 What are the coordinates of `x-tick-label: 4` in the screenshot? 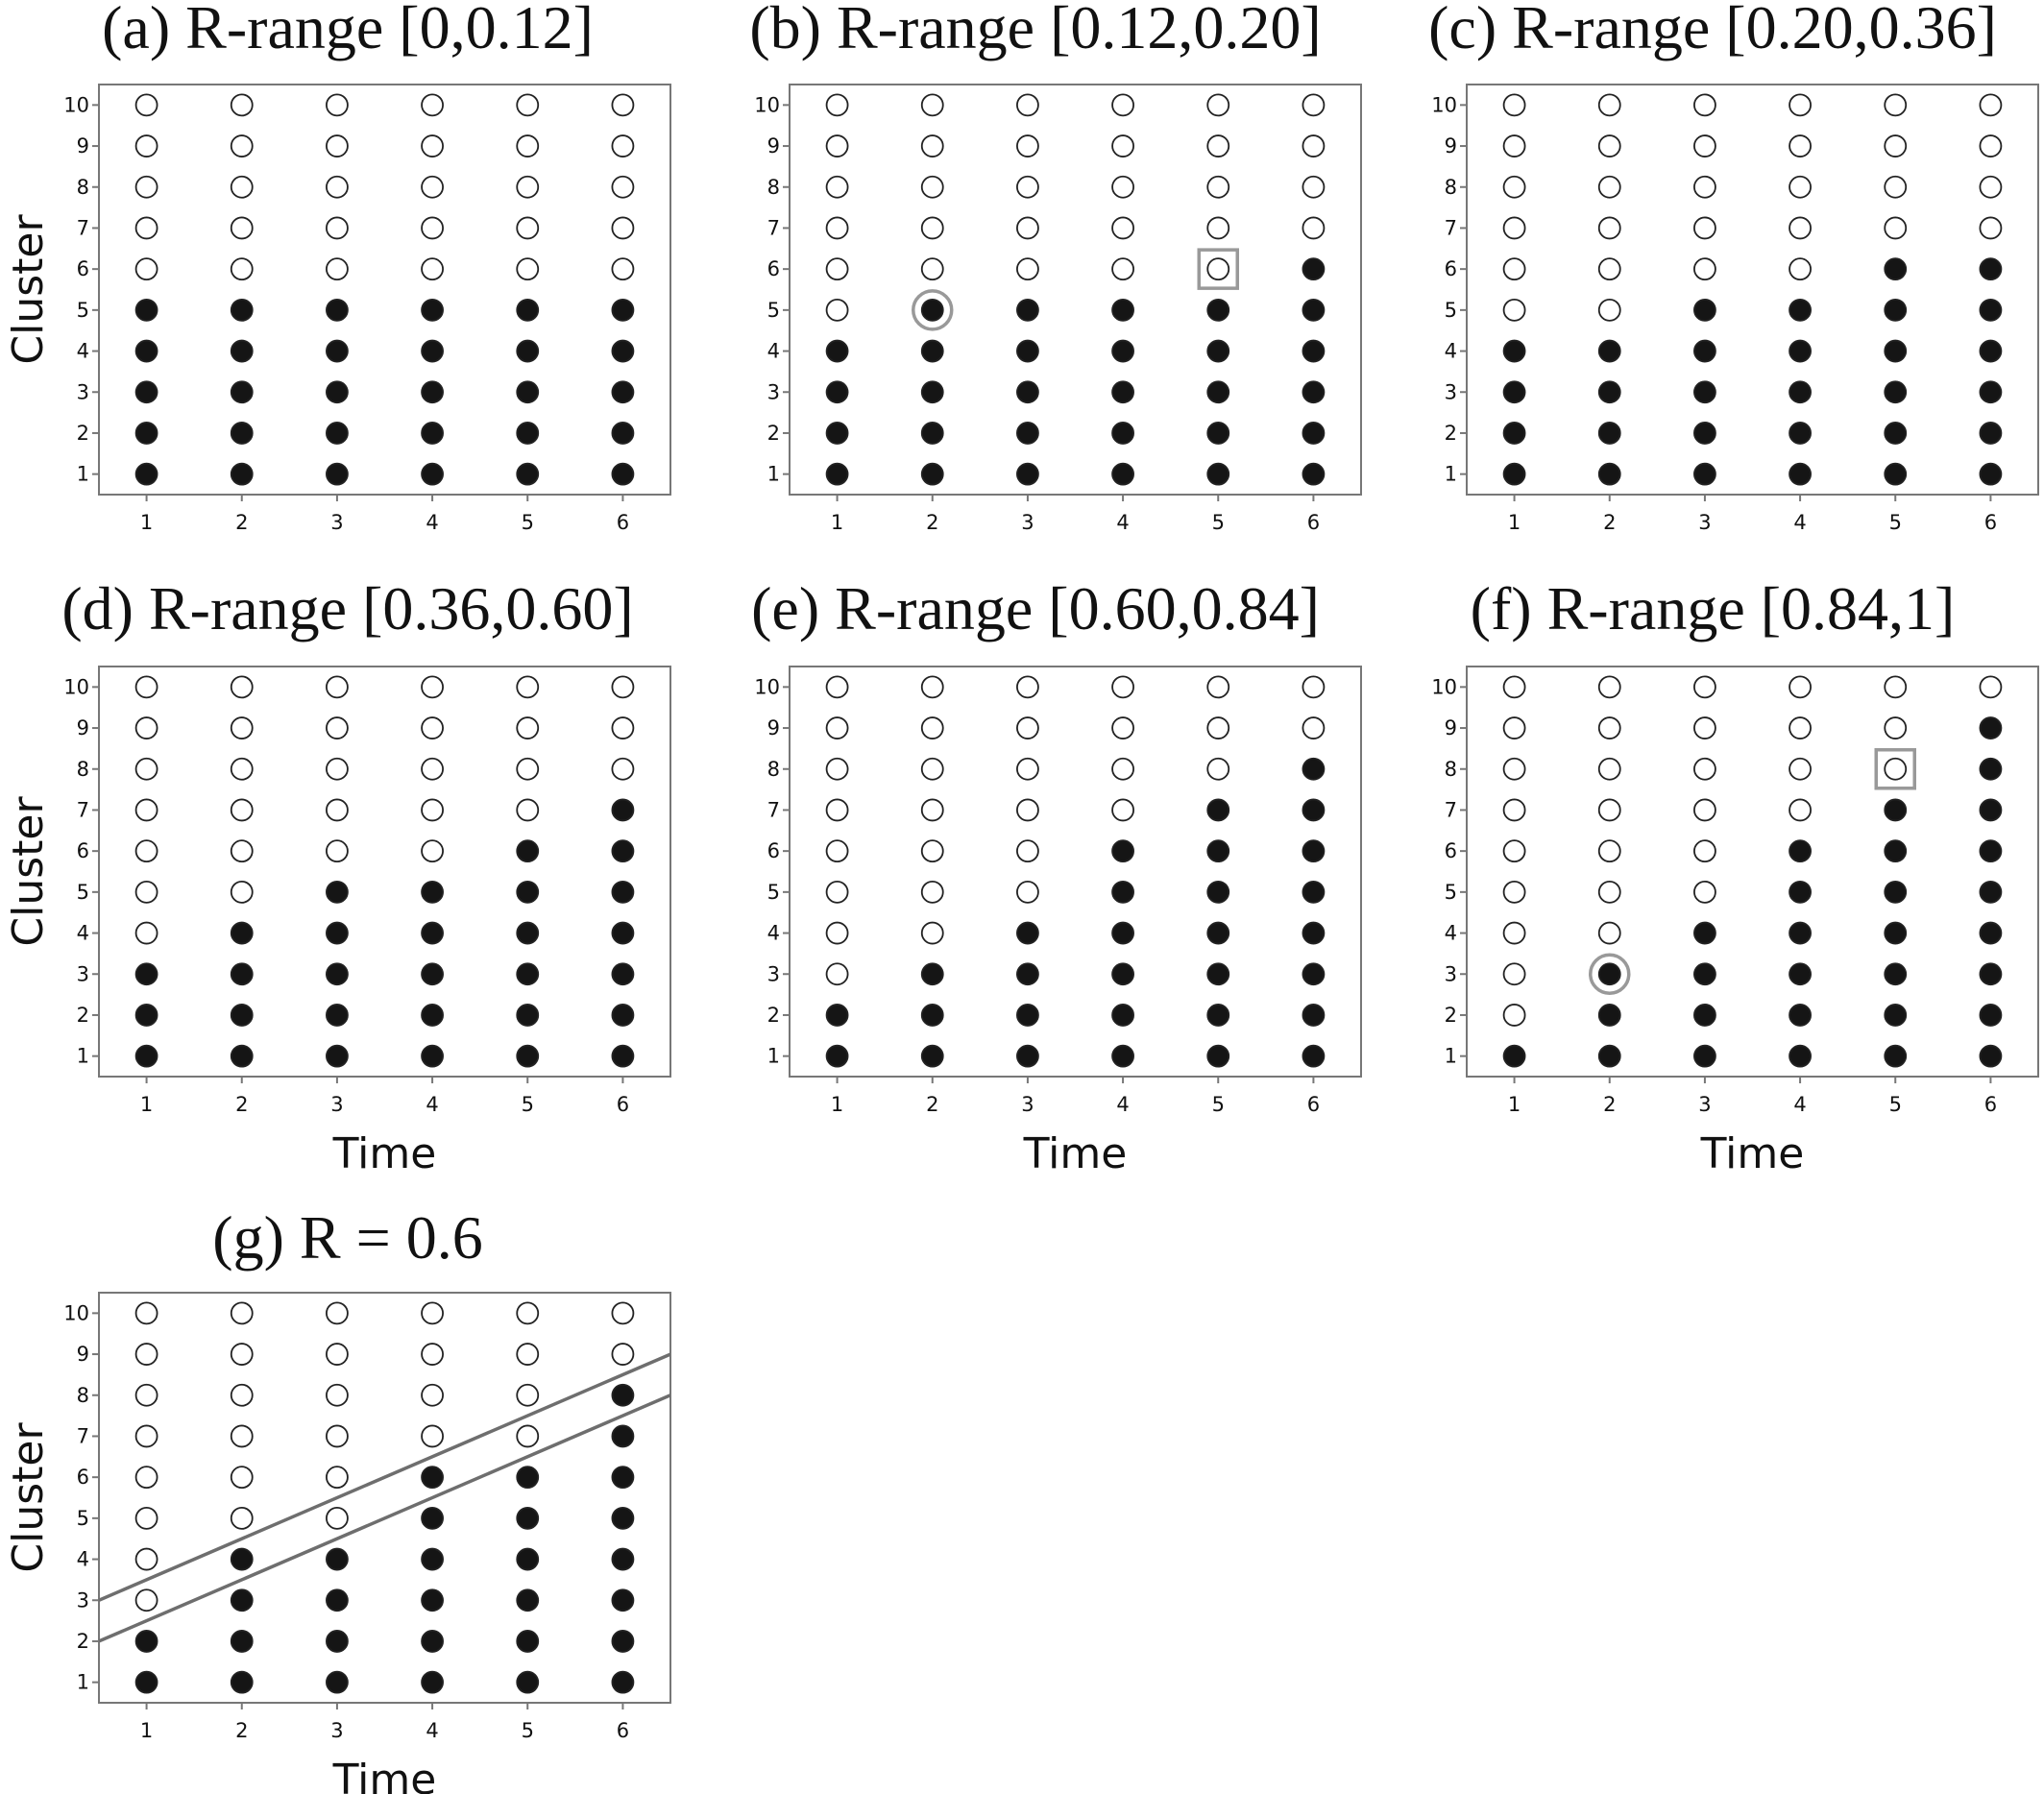 It's located at (432, 522).